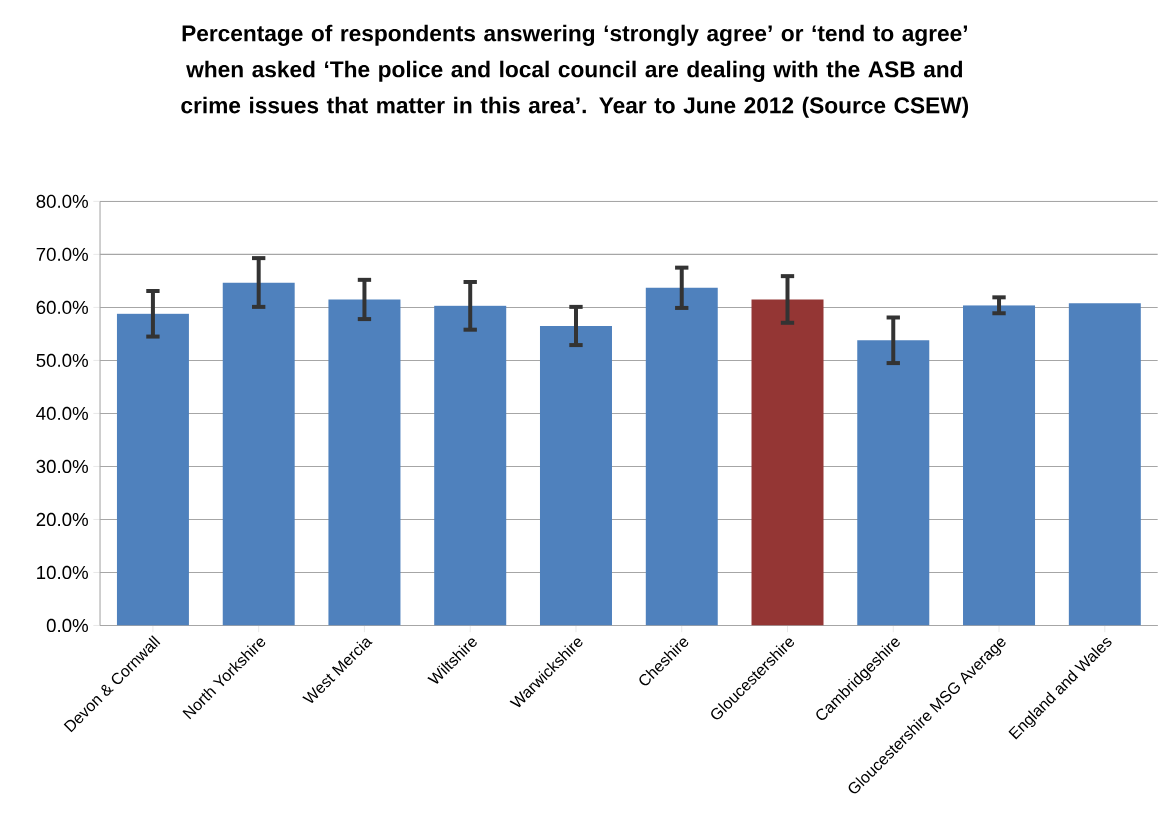  Describe the element at coordinates (62, 519) in the screenshot. I see `y-tick-label: 20.0%` at that location.